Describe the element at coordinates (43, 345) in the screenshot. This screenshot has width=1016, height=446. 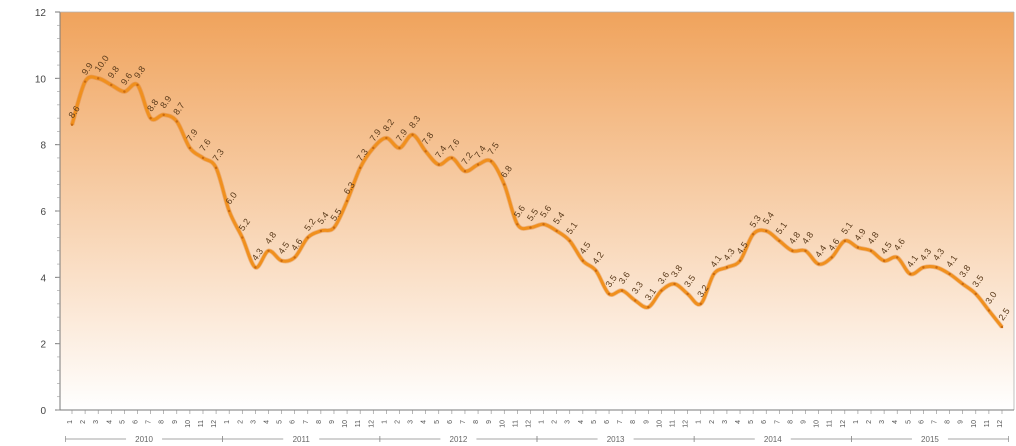
I see `y-tick-label: 2` at that location.